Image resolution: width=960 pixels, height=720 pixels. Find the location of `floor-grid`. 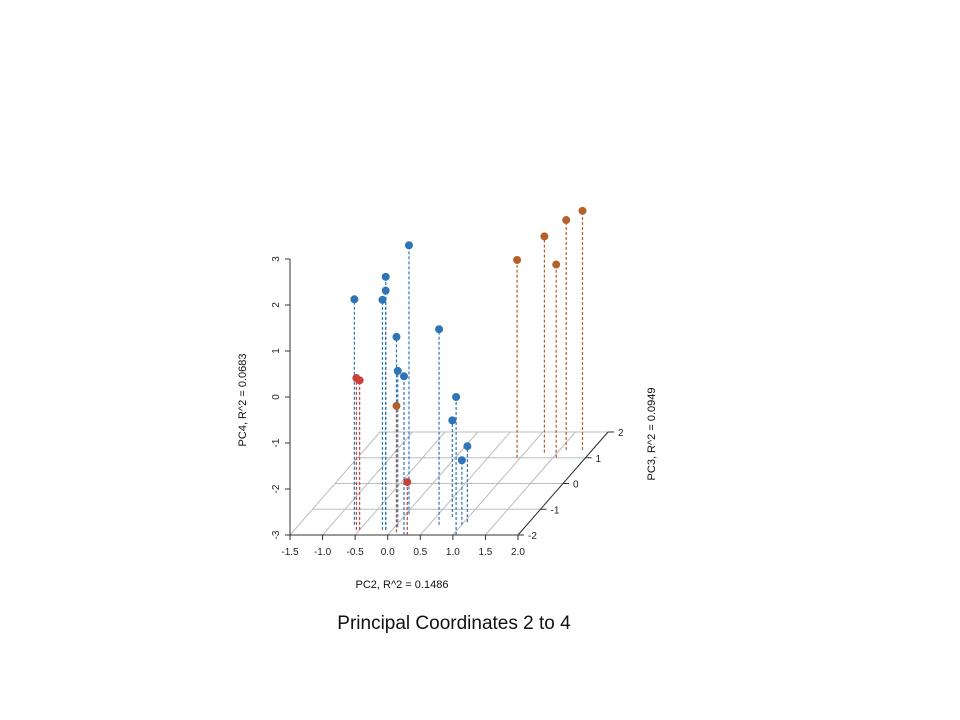

floor-grid is located at coordinates (449, 483).